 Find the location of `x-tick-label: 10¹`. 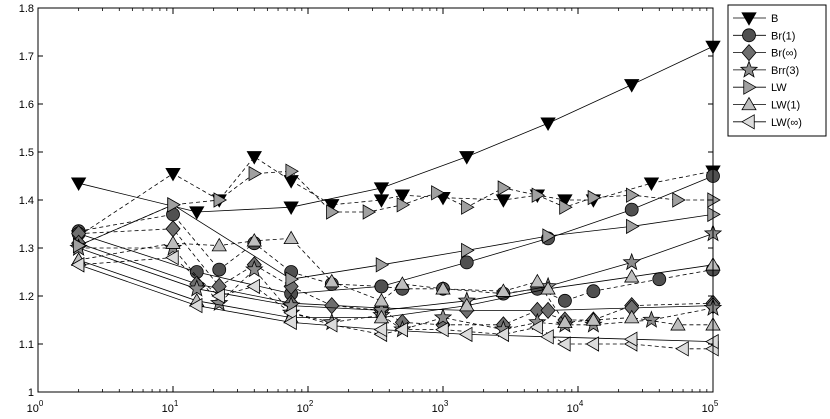

x-tick-label: 10¹ is located at coordinates (170, 407).